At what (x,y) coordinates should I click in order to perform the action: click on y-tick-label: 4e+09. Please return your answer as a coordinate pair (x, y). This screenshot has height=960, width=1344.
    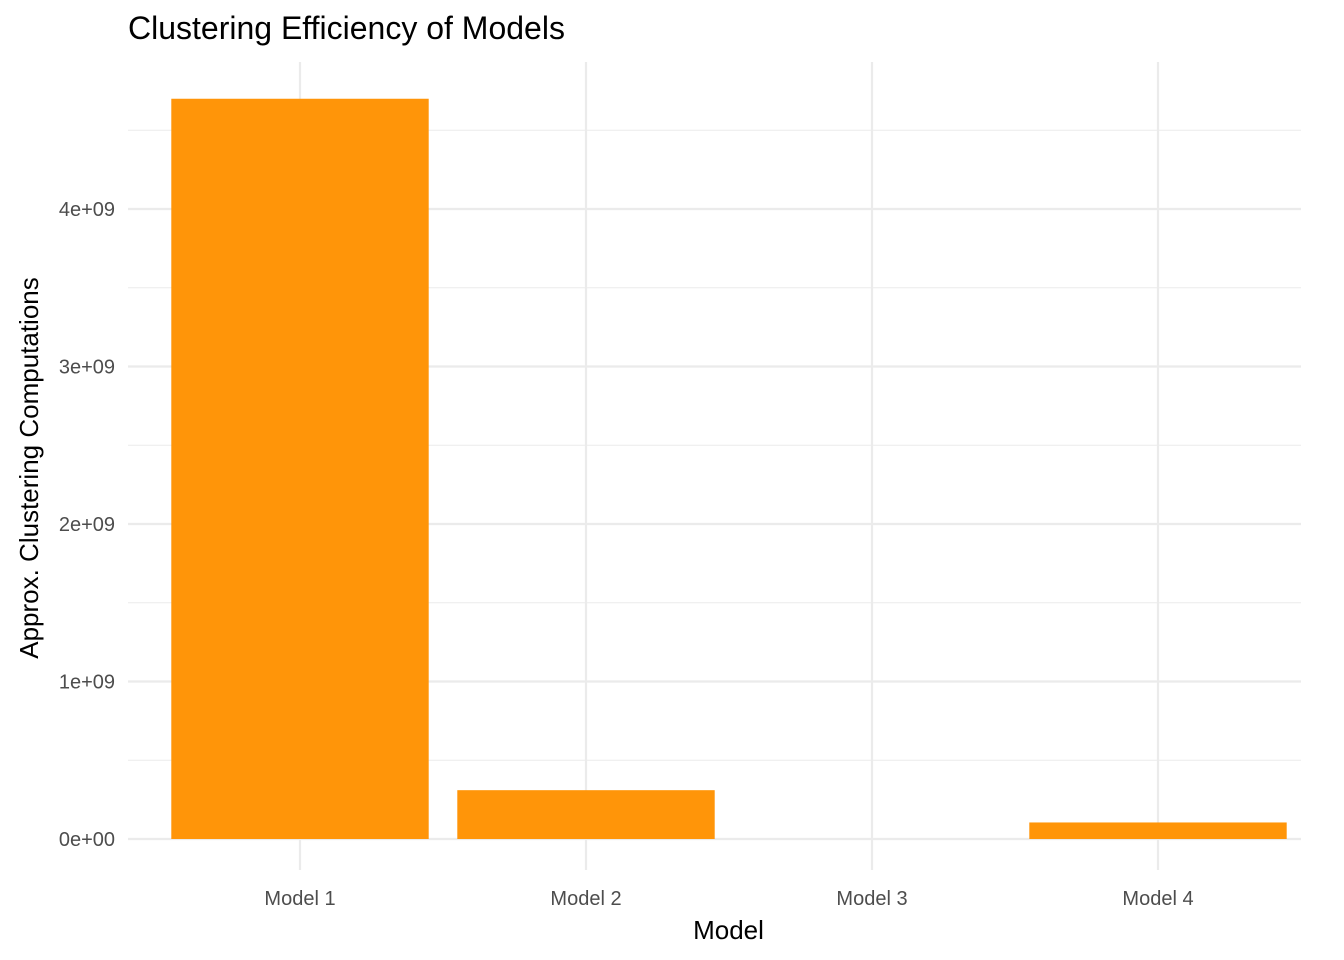
    Looking at the image, I should click on (87, 210).